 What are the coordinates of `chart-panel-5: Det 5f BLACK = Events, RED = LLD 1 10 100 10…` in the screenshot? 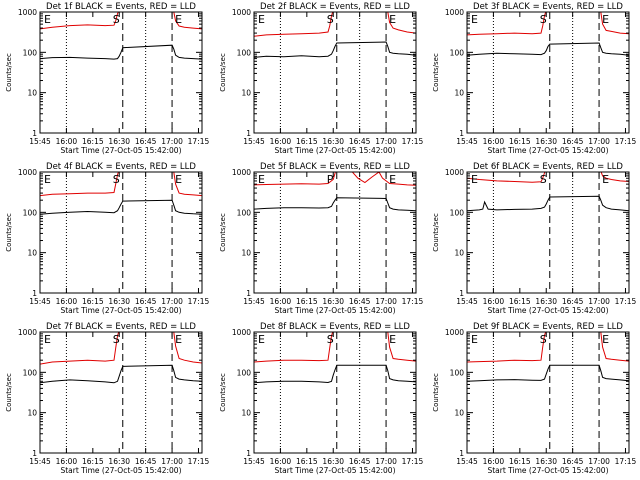 It's located at (321, 238).